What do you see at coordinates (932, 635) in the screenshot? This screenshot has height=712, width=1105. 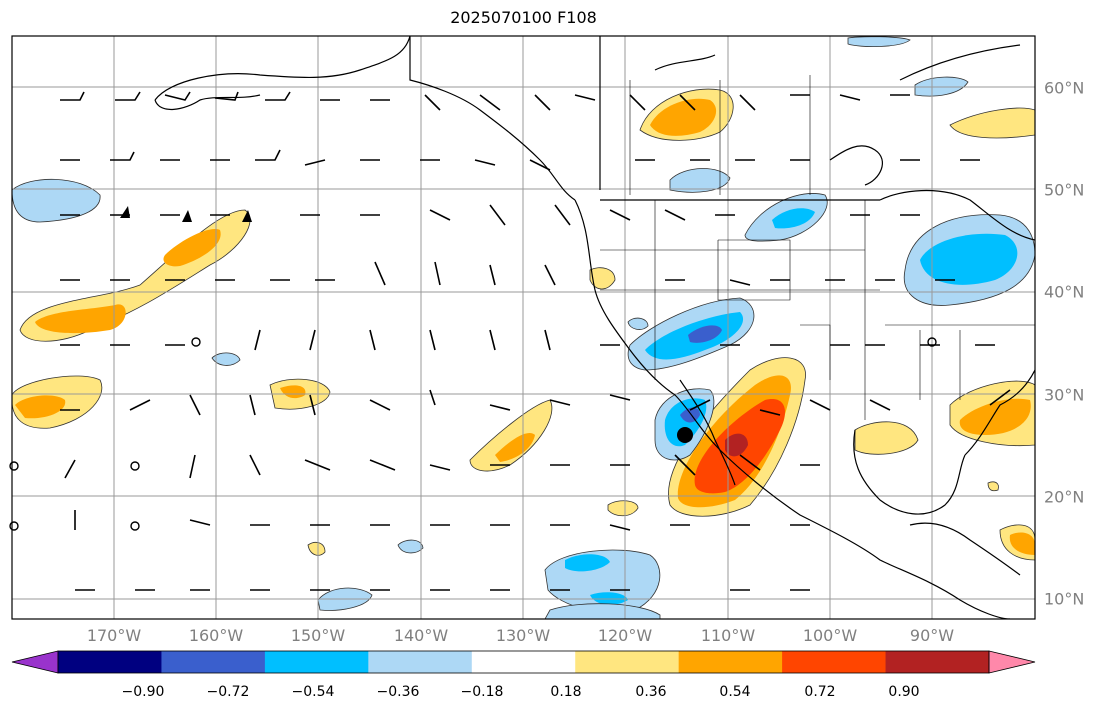 I see `lon-label: 90°W` at bounding box center [932, 635].